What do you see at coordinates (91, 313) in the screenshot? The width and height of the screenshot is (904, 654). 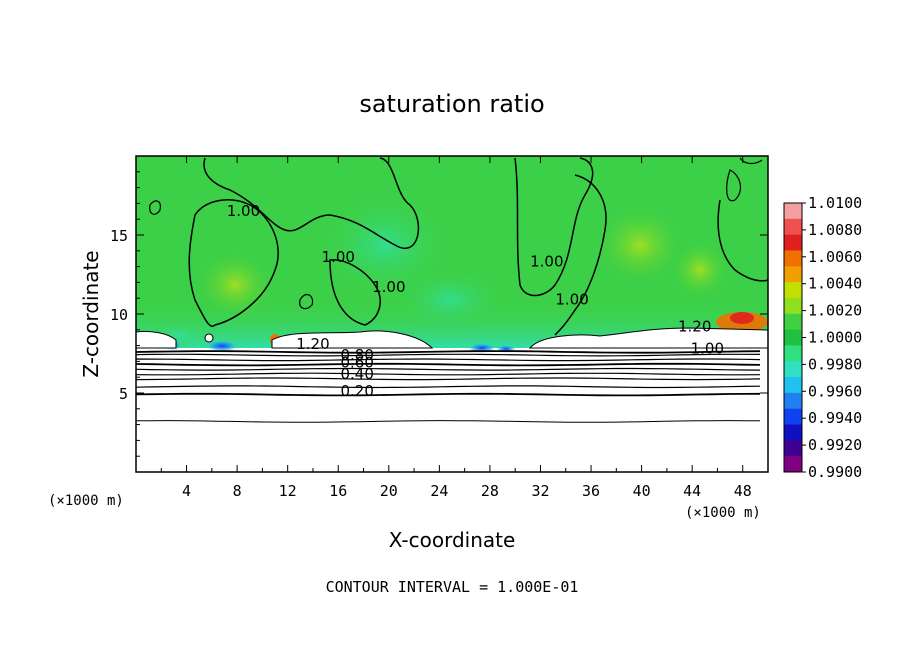 I see `y-axis-title: Z-coordinate` at bounding box center [91, 313].